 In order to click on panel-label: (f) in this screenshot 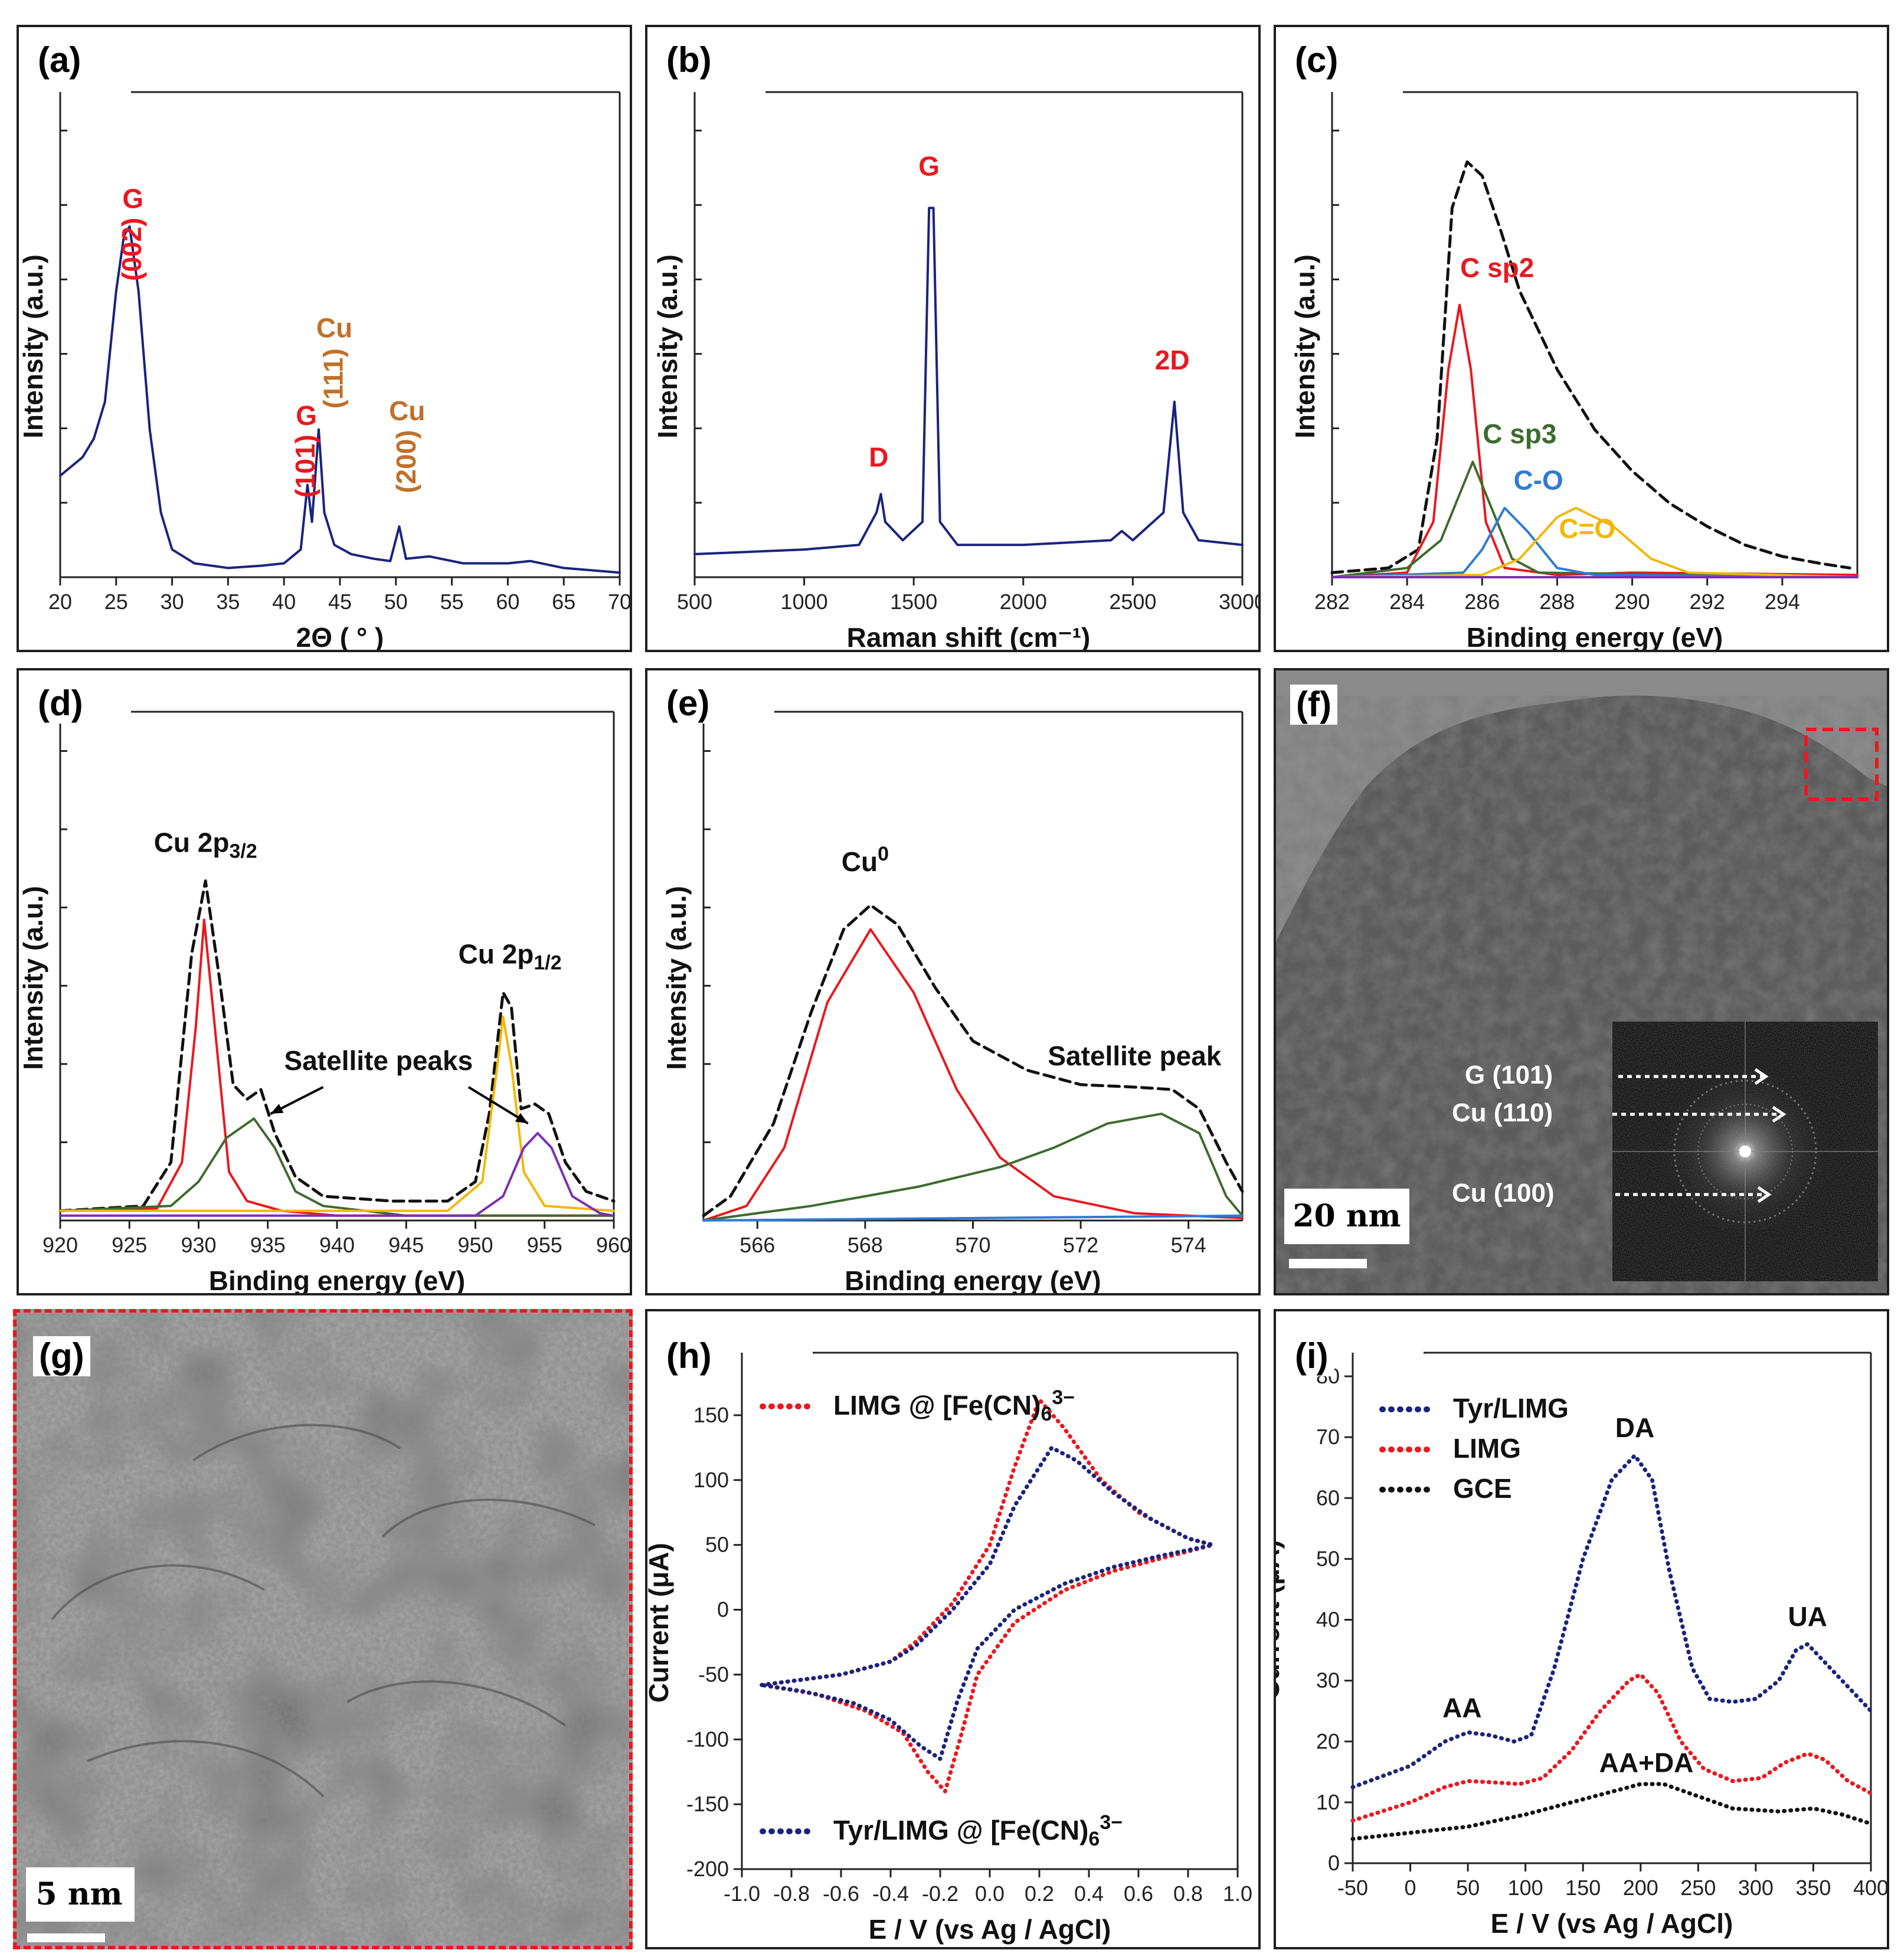, I will do `click(1313, 705)`.